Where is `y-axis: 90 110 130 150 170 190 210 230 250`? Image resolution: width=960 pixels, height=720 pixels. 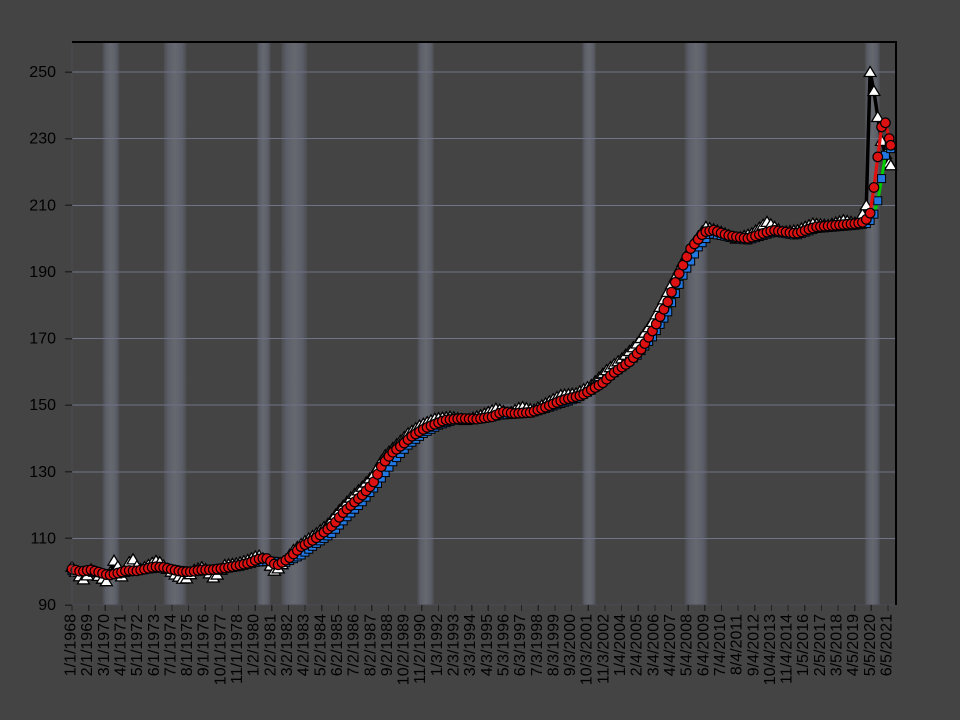 y-axis: 90 110 130 150 170 190 210 230 250 is located at coordinates (50, 339).